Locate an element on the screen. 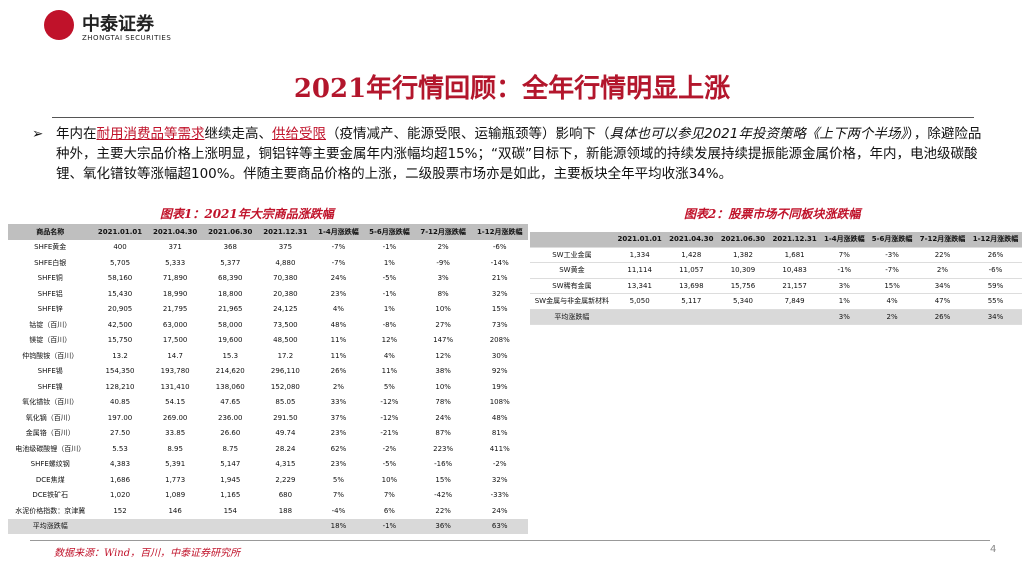 The image size is (1024, 576). column-header: 1-12月涨跌幅 is located at coordinates (499, 232).